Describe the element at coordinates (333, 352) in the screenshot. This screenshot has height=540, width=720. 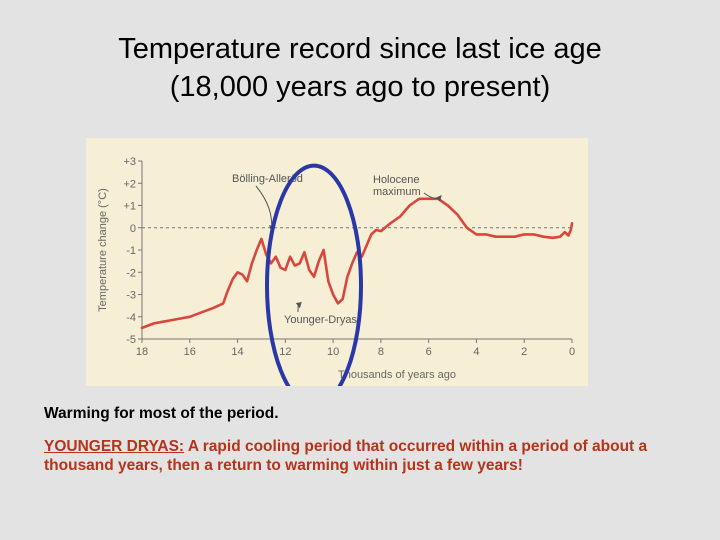
I see `x-tick-label: 10` at that location.